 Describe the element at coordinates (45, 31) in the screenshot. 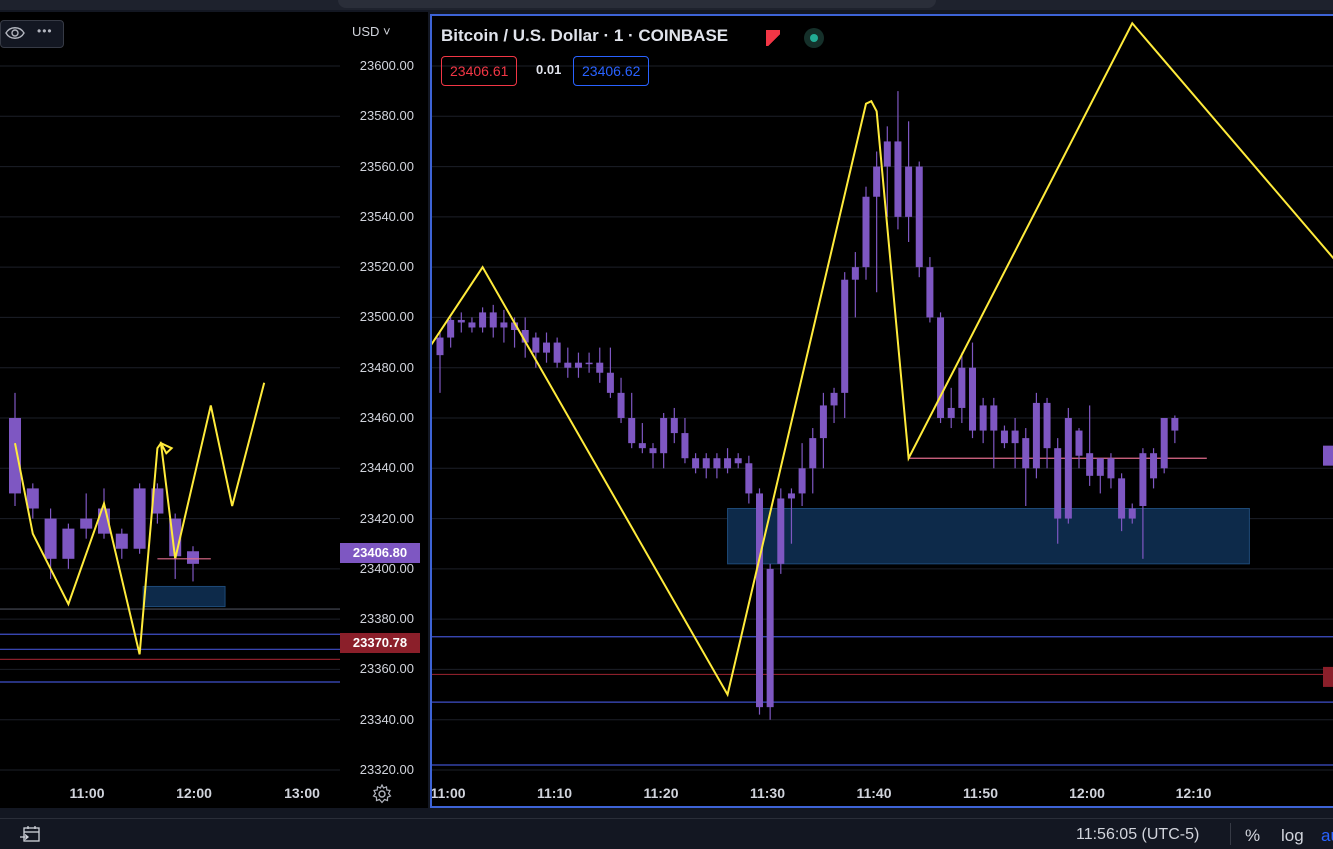

I see `more-dots-icon: •••` at that location.